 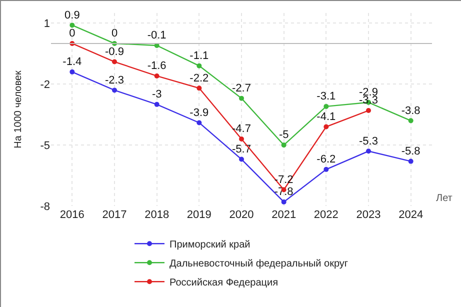 What do you see at coordinates (410, 151) in the screenshot?
I see `data-label: -5.8` at bounding box center [410, 151].